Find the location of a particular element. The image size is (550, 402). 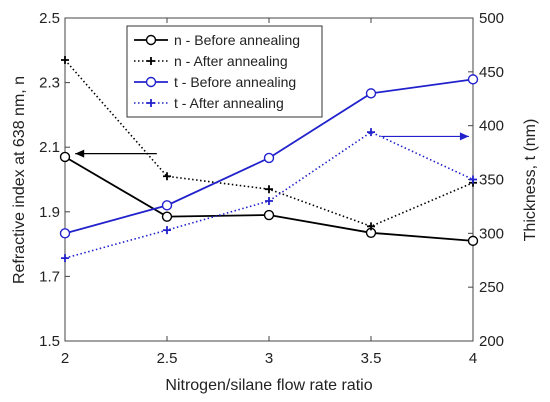

legend-item: t - Before annealing is located at coordinates (215, 82).